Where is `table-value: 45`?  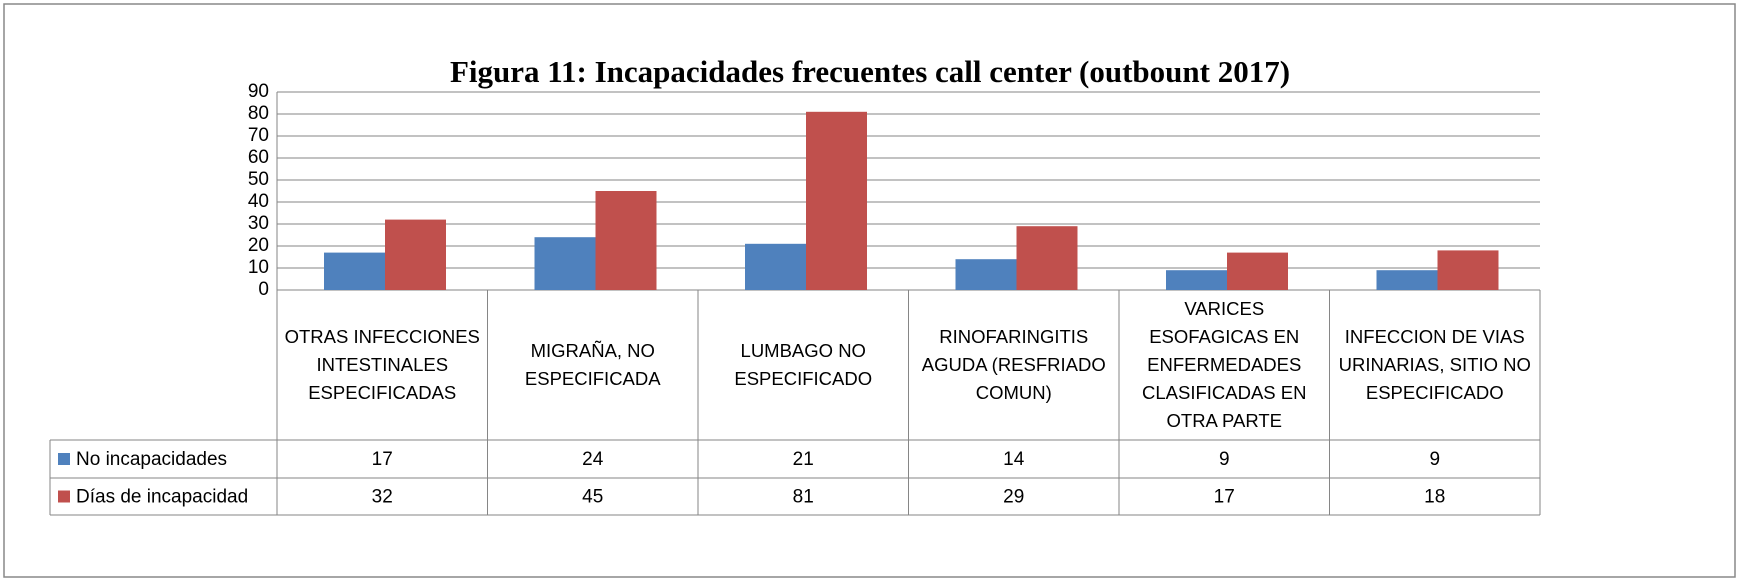
table-value: 45 is located at coordinates (592, 497).